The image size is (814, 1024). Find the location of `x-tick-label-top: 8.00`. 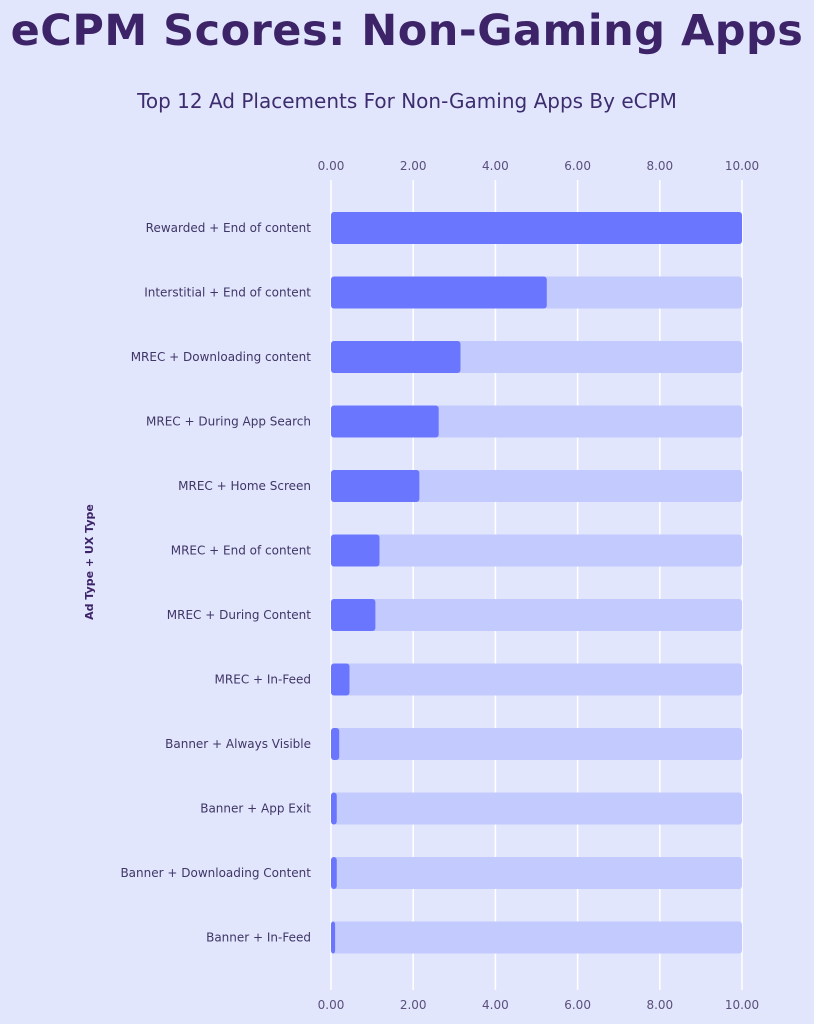

x-tick-label-top: 8.00 is located at coordinates (659, 166).